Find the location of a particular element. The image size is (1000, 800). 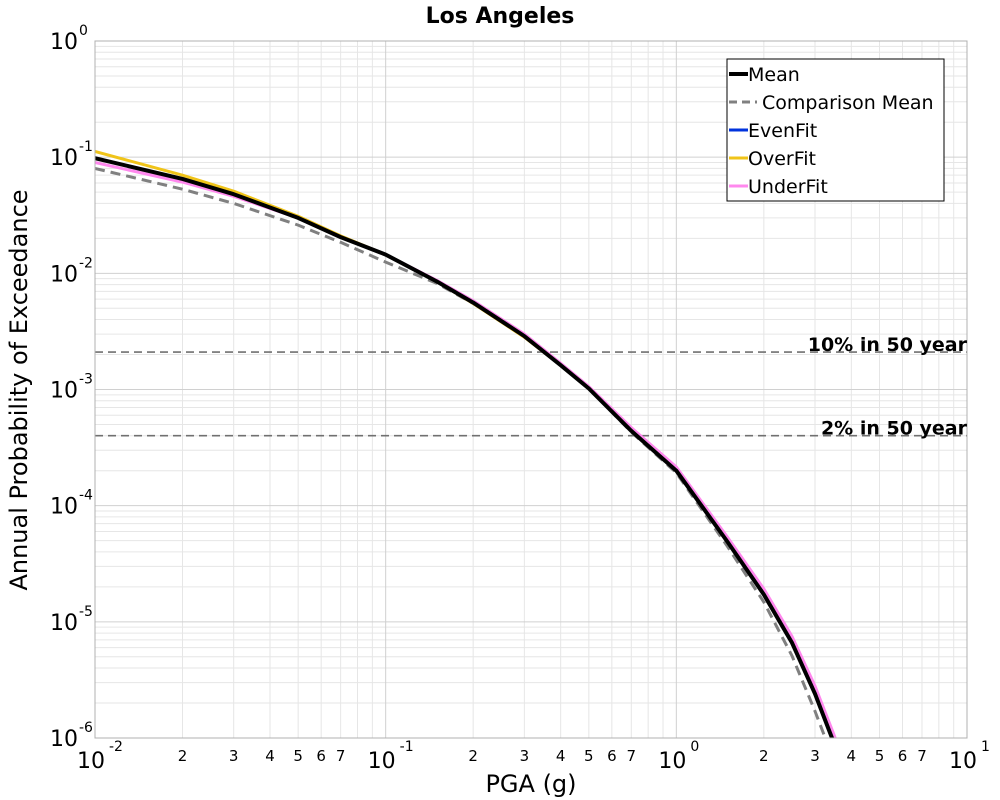

x-tick-exponent: -1 is located at coordinates (407, 747).